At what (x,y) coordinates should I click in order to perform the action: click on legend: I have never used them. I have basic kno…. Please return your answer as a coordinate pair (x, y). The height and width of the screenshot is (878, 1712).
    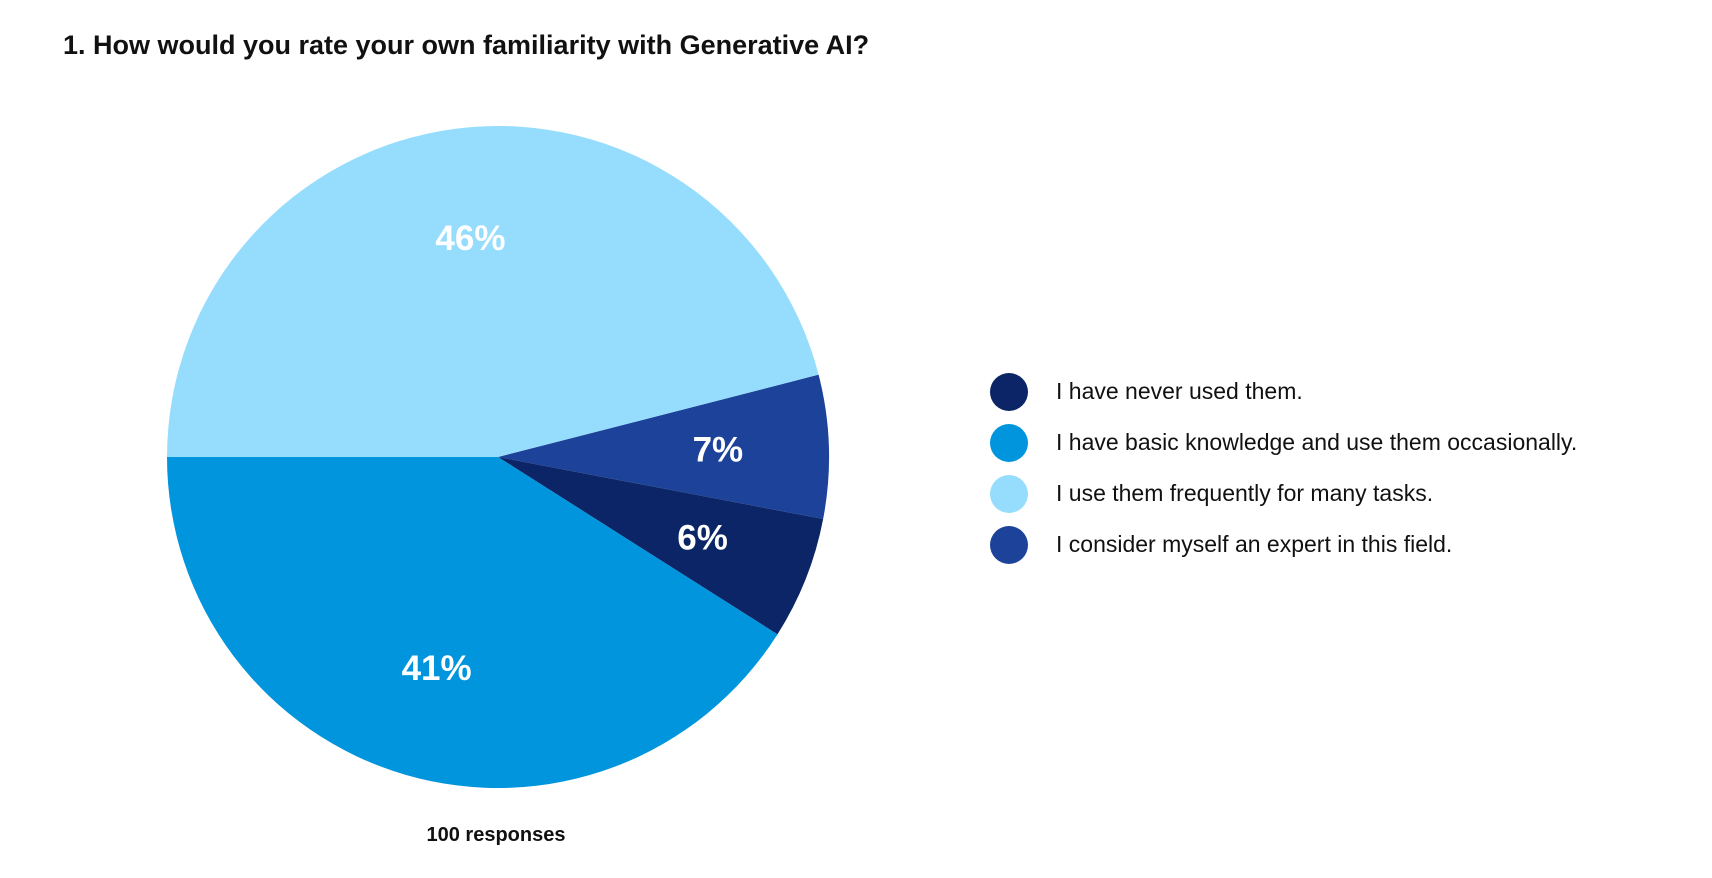
    Looking at the image, I should click on (1283, 468).